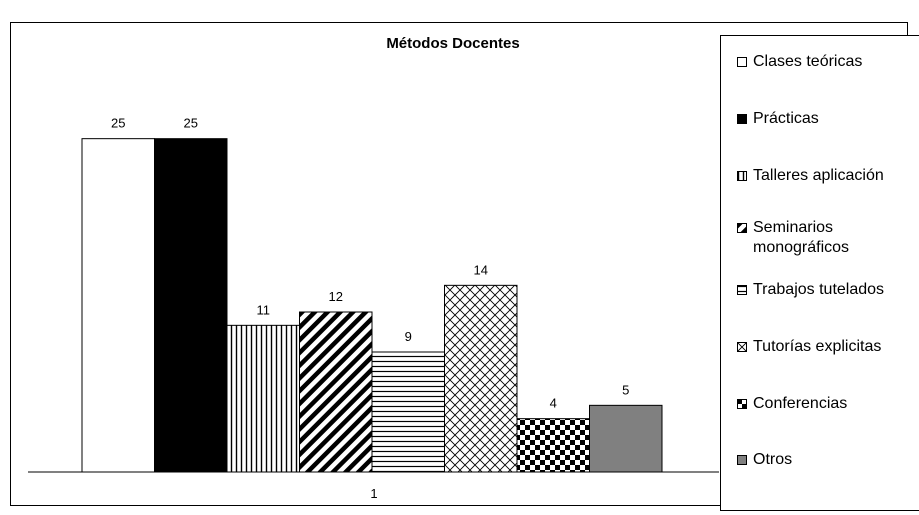  What do you see at coordinates (625, 389) in the screenshot?
I see `data-label-8: 5` at bounding box center [625, 389].